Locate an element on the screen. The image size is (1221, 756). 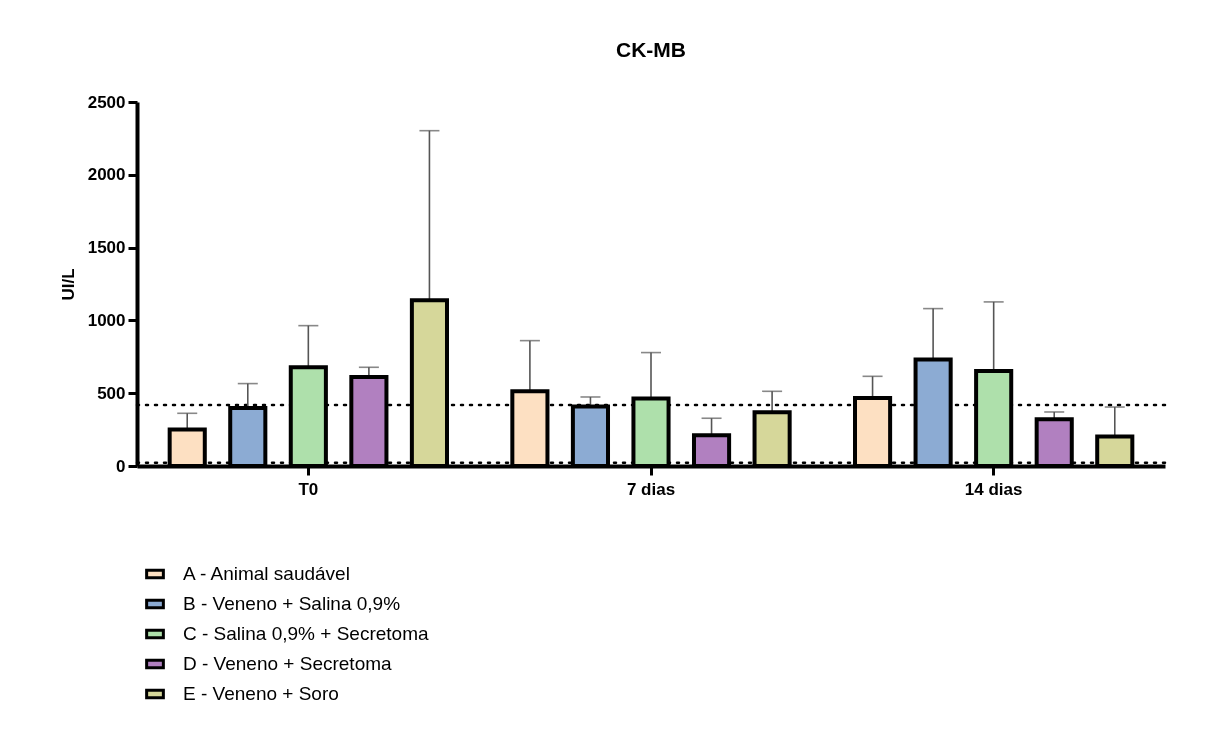
x-tick-label: 14 dias is located at coordinates (993, 489).